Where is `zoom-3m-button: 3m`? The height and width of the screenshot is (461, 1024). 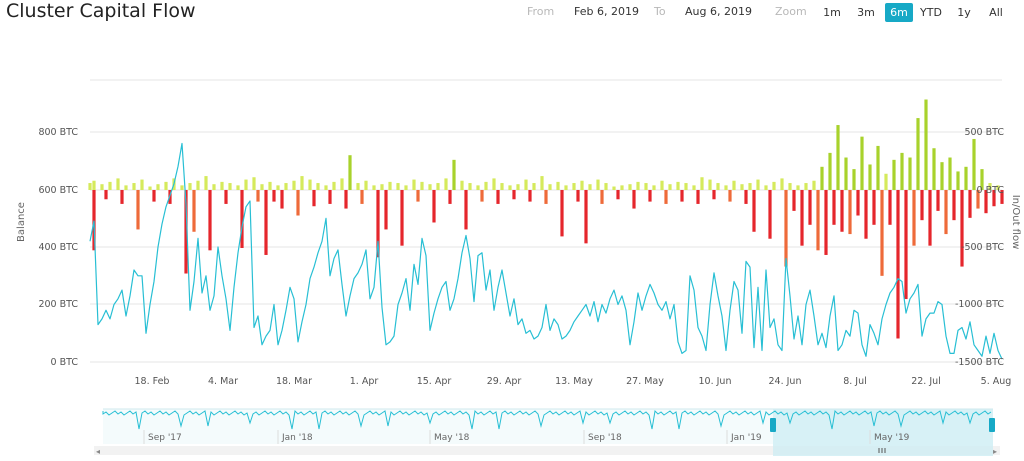 zoom-3m-button: 3m is located at coordinates (866, 12).